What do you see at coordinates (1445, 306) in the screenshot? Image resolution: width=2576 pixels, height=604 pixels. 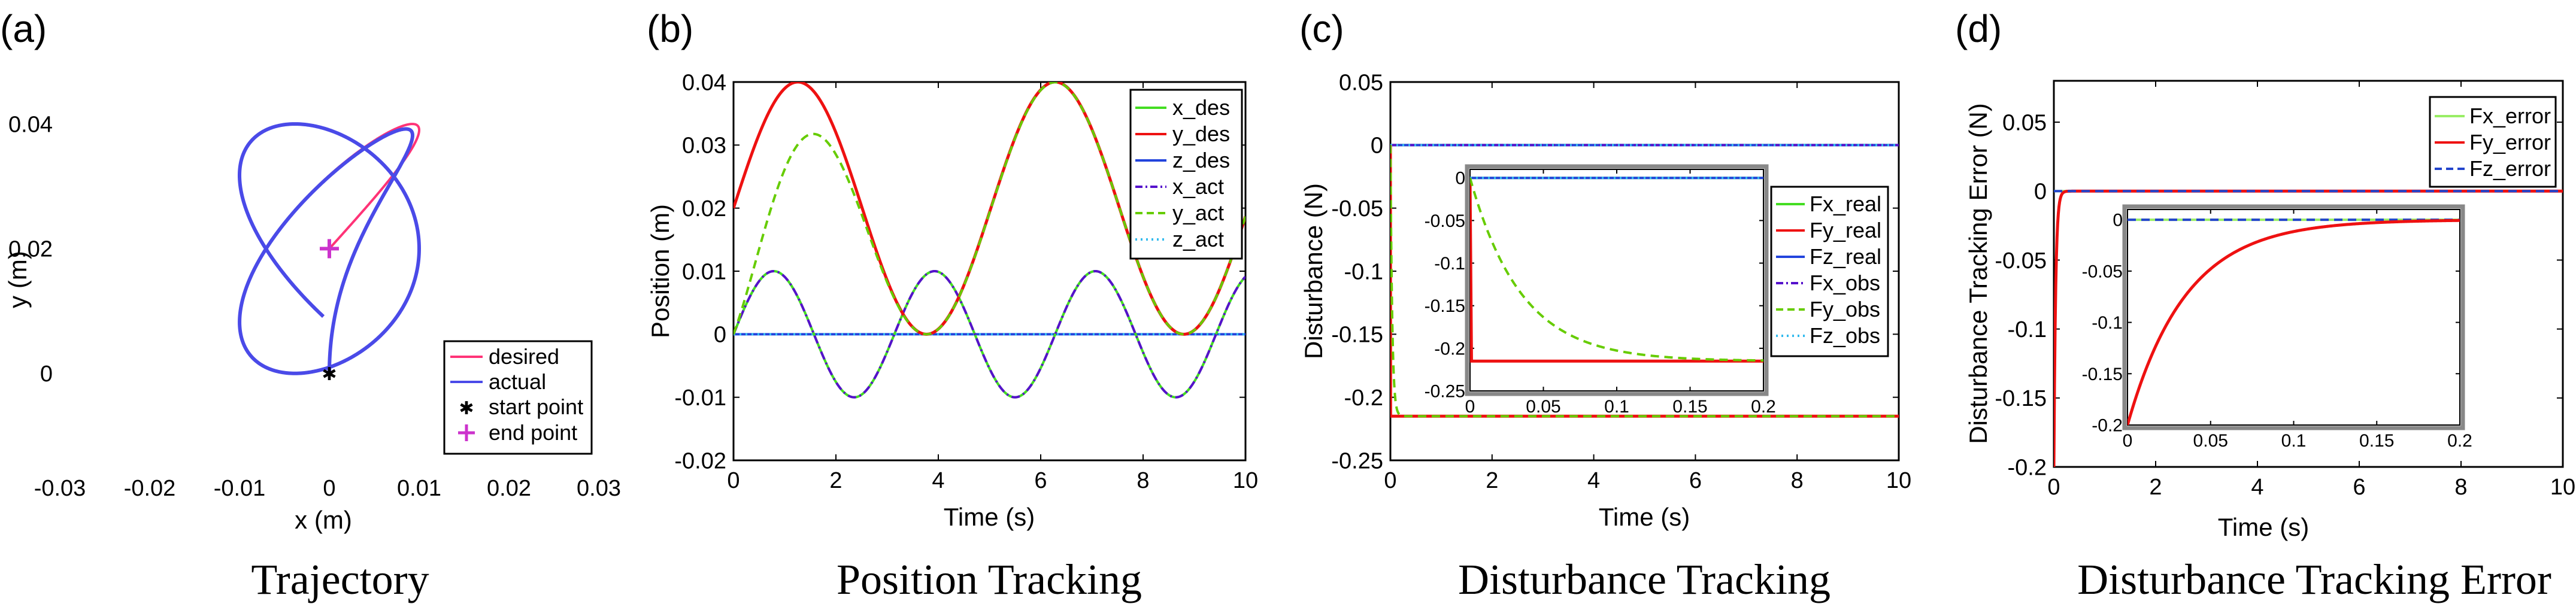 I see `panel-c-inset-ytick-2: -0.15` at bounding box center [1445, 306].